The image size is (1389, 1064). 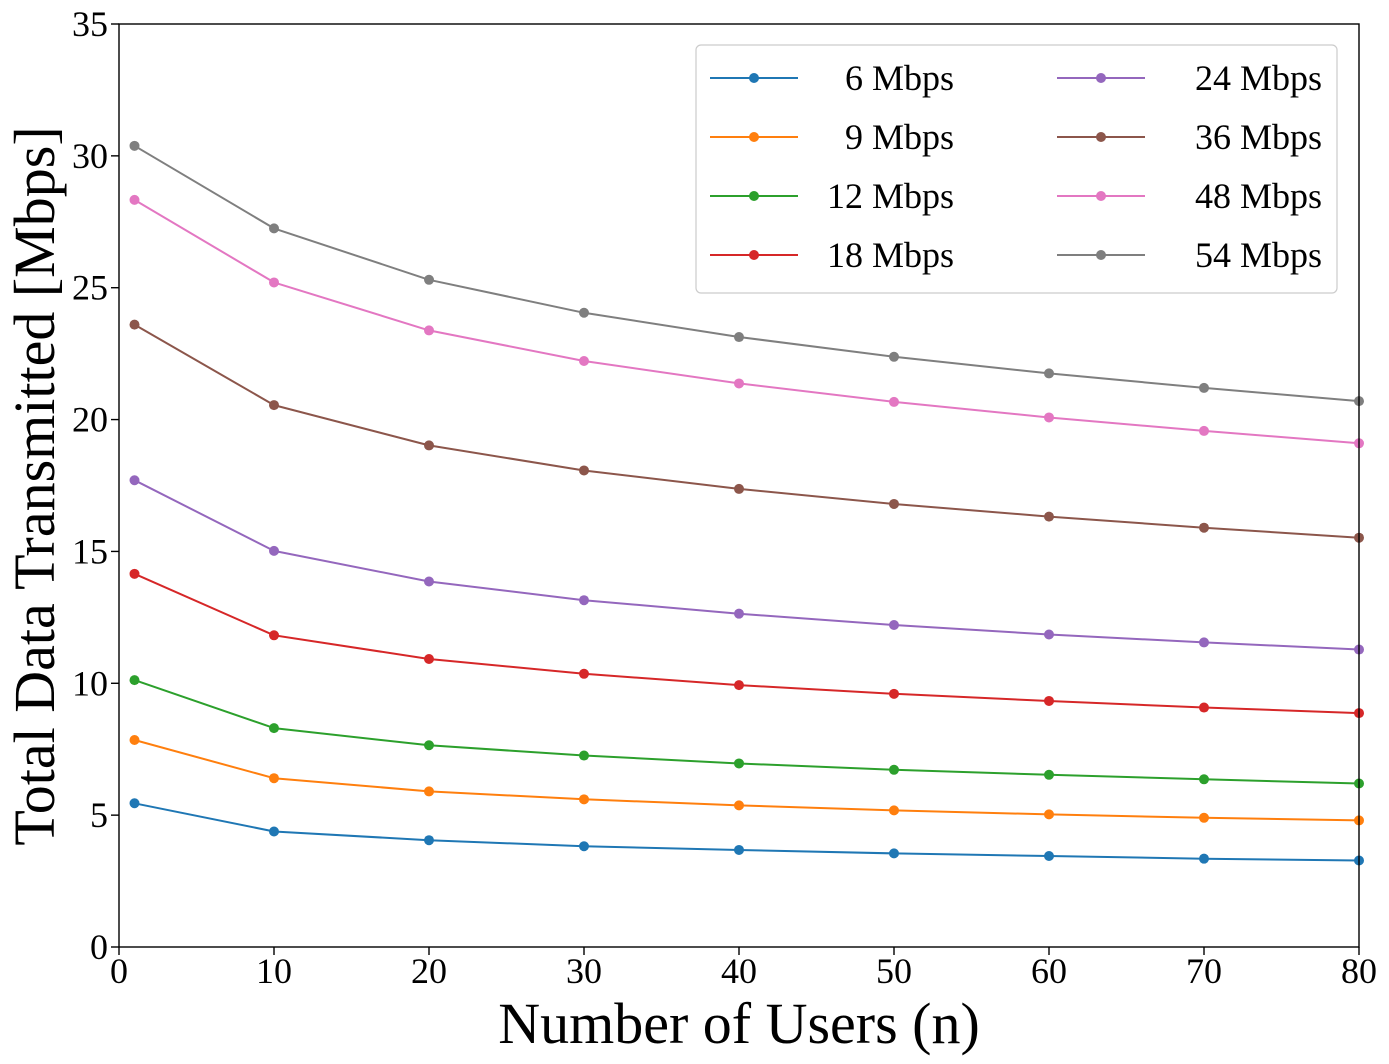 What do you see at coordinates (832, 137) in the screenshot?
I see `legend-item: 9 Mbps` at bounding box center [832, 137].